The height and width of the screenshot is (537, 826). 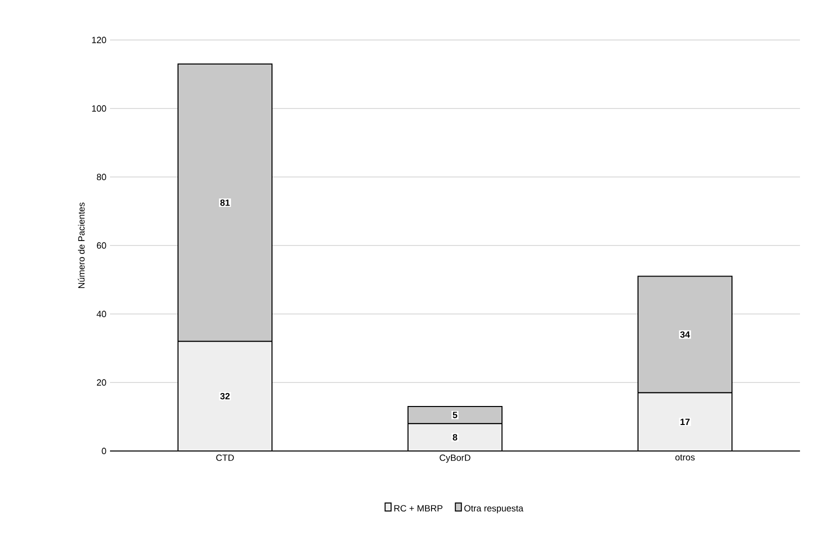 What do you see at coordinates (685, 334) in the screenshot?
I see `data-label: 34` at bounding box center [685, 334].